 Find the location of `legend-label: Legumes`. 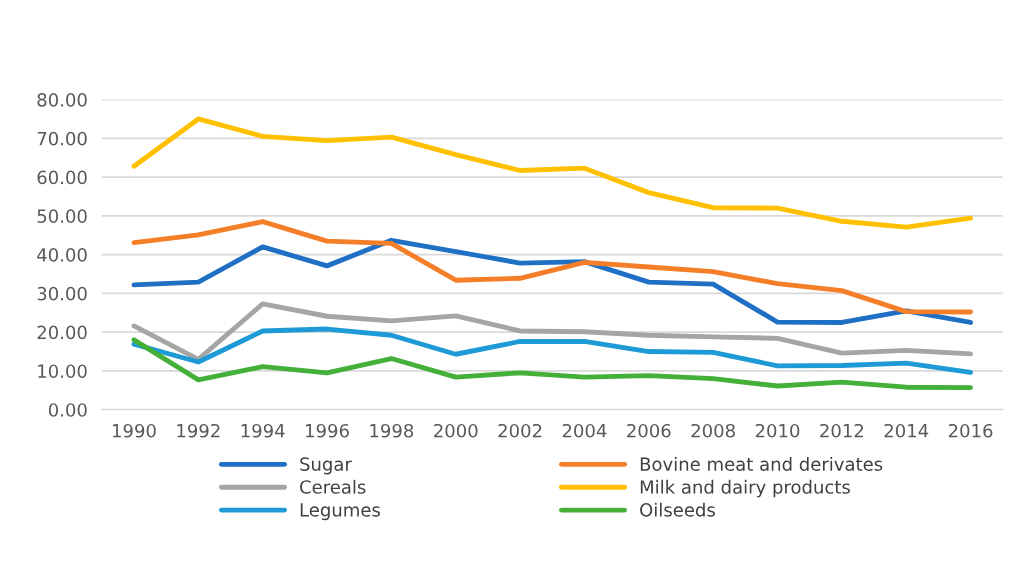

legend-label: Legumes is located at coordinates (340, 512).